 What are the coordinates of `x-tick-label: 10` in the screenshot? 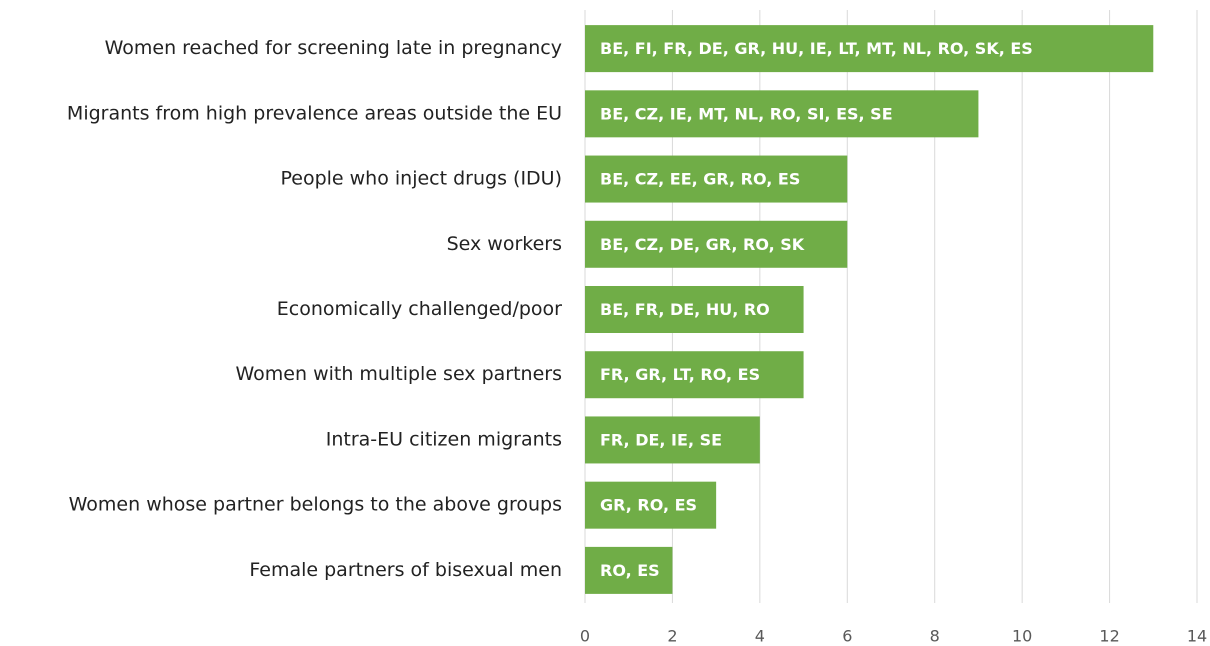 It's located at (1022, 636).